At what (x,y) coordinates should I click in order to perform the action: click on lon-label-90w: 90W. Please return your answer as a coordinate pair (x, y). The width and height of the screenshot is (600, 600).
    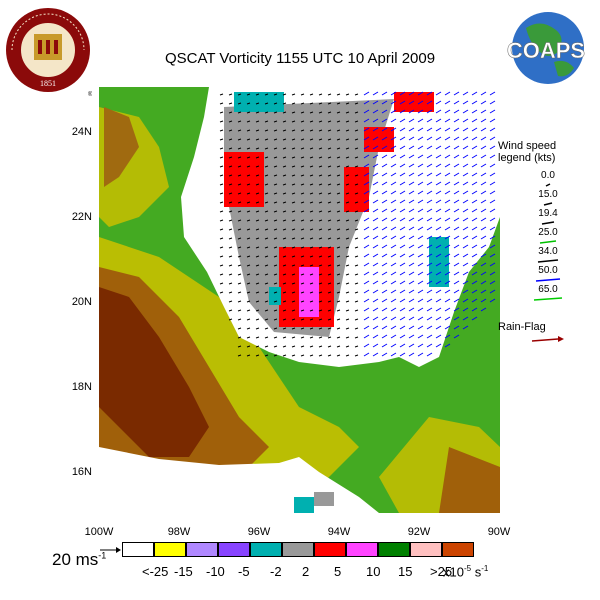
    Looking at the image, I should click on (499, 532).